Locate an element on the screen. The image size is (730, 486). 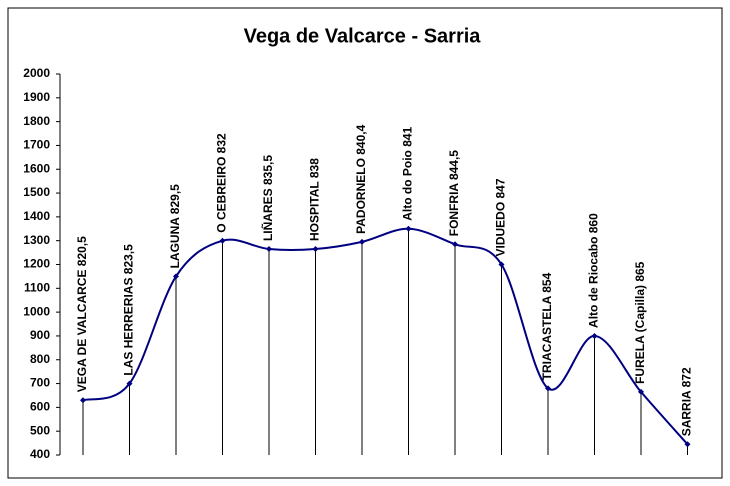
x-category-label: VIDUEDO 847 is located at coordinates (501, 217).